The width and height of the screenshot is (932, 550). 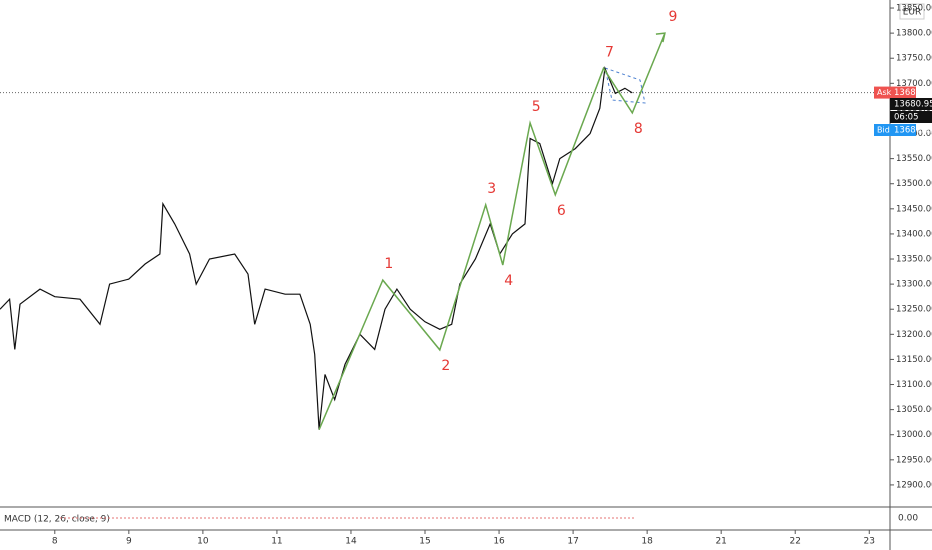 What do you see at coordinates (572, 542) in the screenshot?
I see `x-tick-label: 17` at bounding box center [572, 542].